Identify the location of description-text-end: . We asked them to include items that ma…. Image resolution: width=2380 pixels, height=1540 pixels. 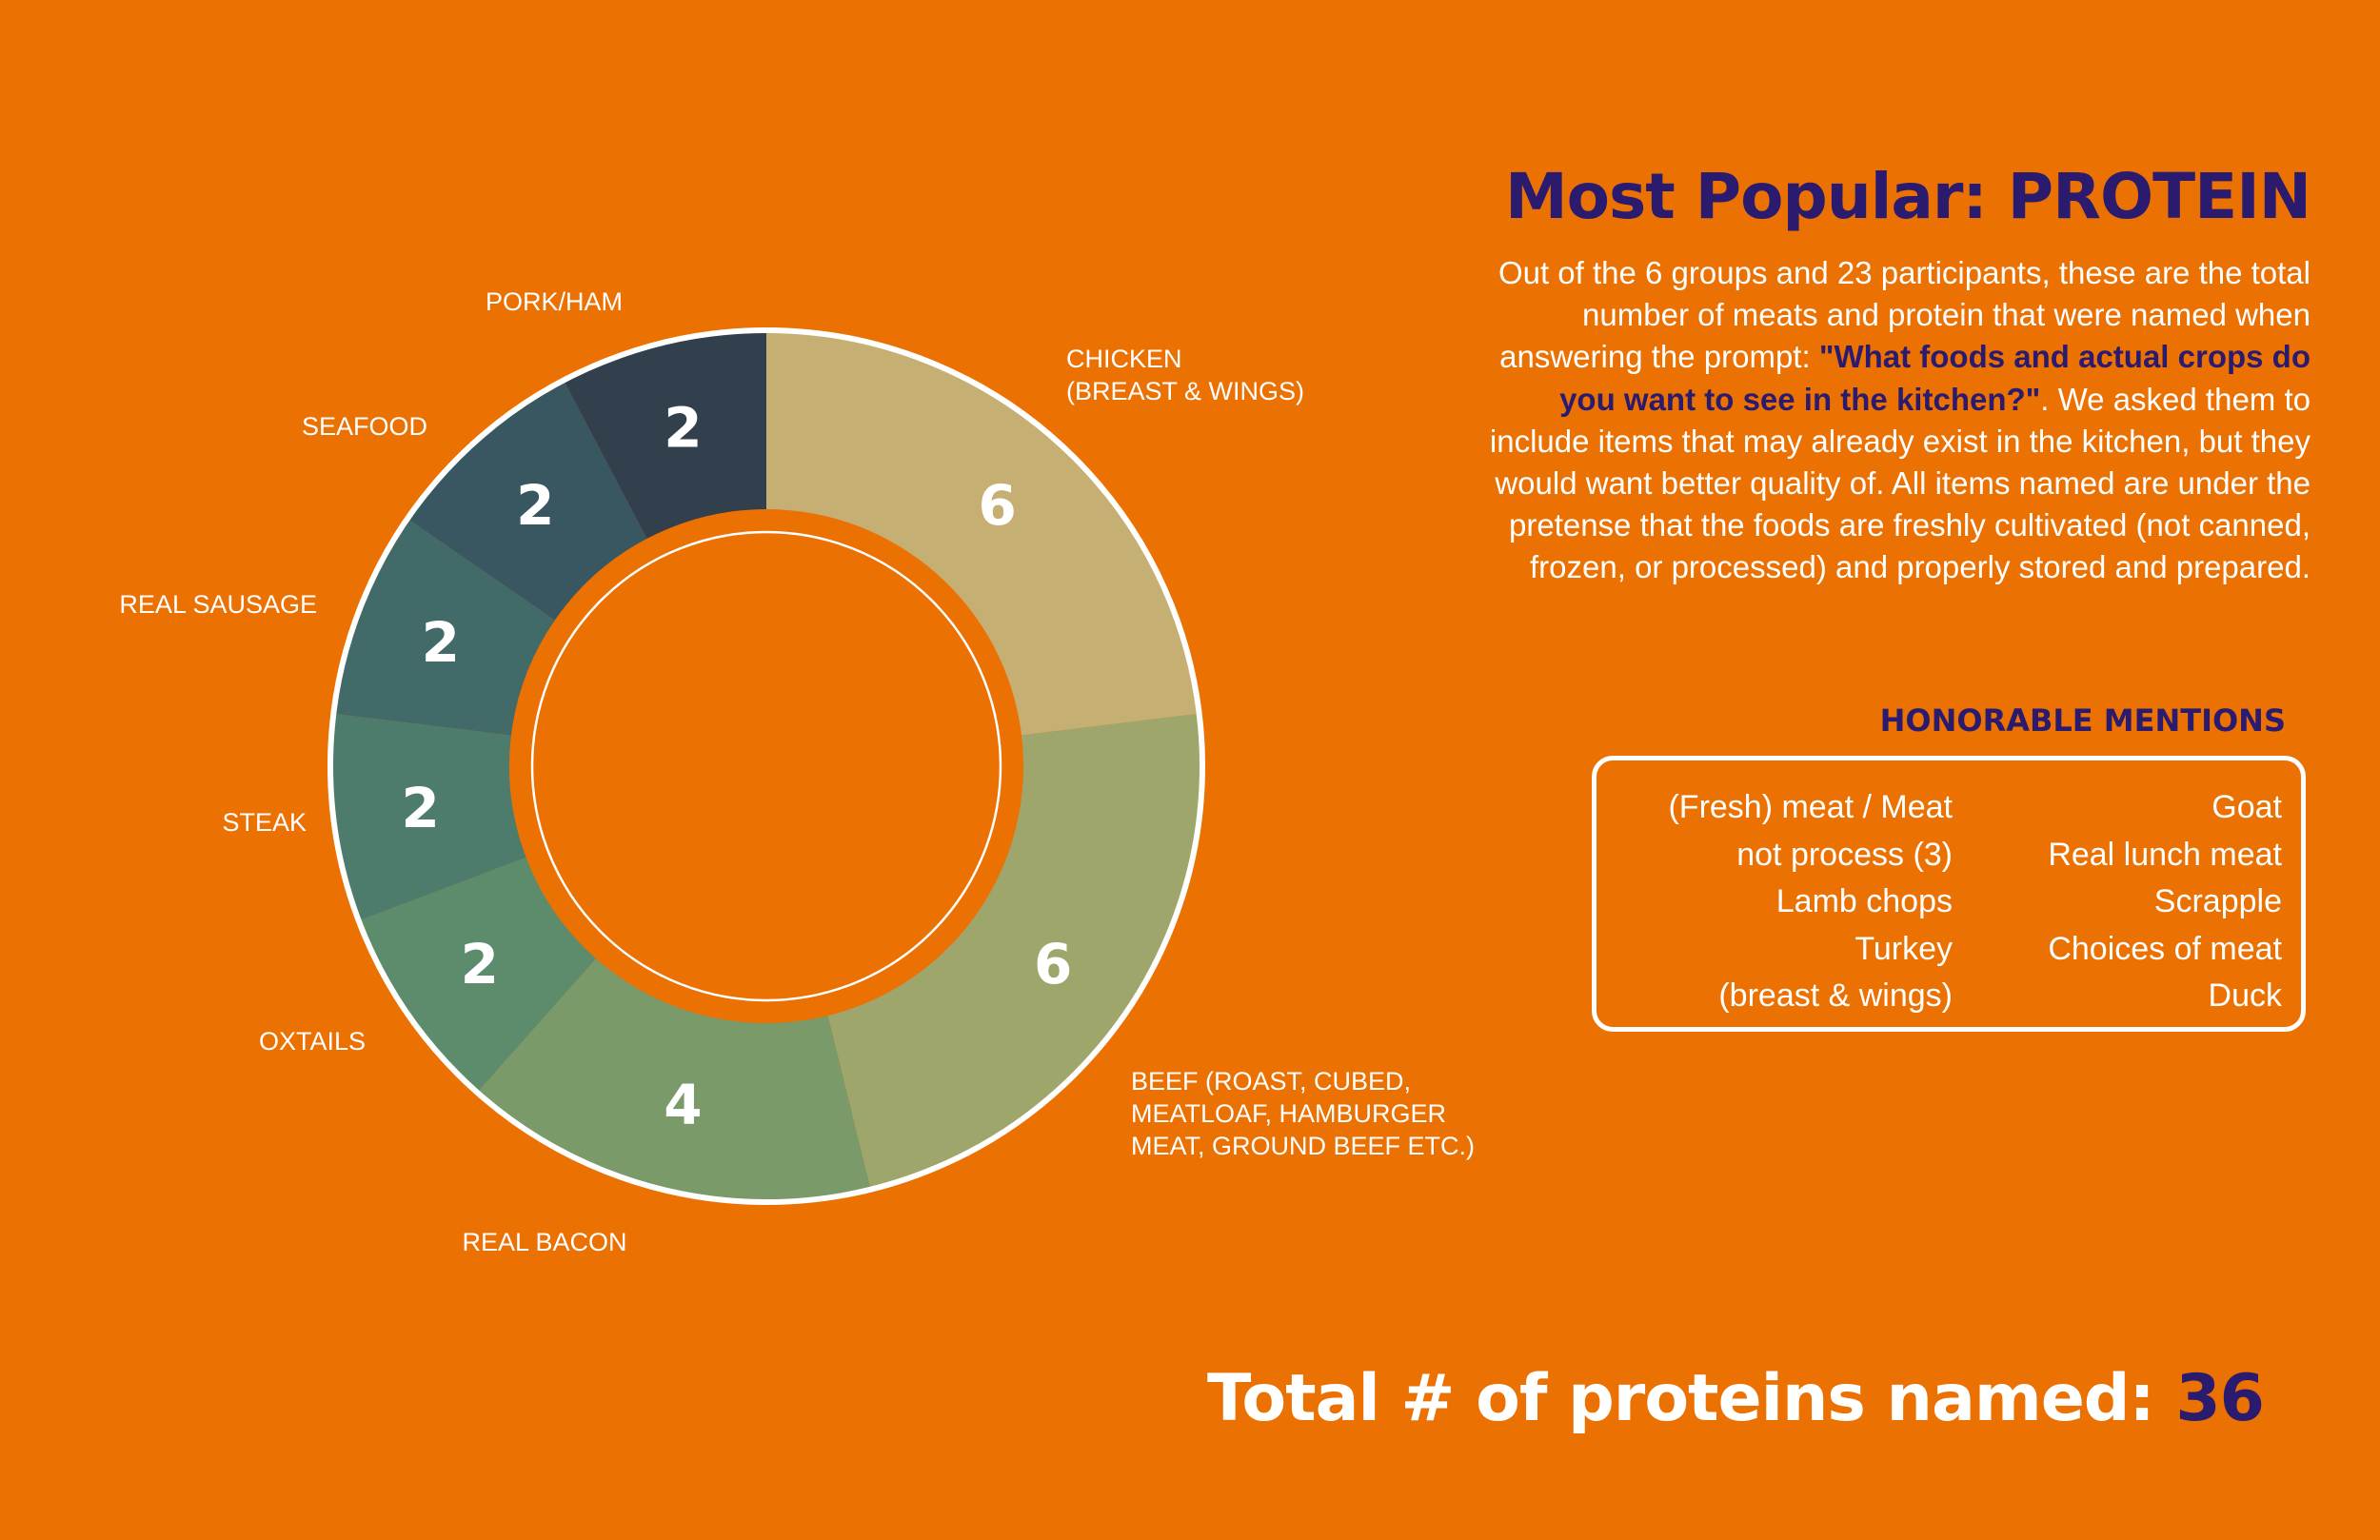
(1900, 483).